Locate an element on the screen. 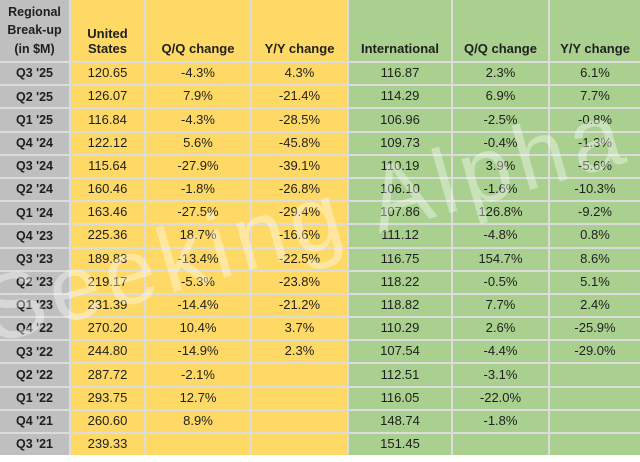 The image size is (640, 462). intl-qq-cell: 3.9% is located at coordinates (500, 166).